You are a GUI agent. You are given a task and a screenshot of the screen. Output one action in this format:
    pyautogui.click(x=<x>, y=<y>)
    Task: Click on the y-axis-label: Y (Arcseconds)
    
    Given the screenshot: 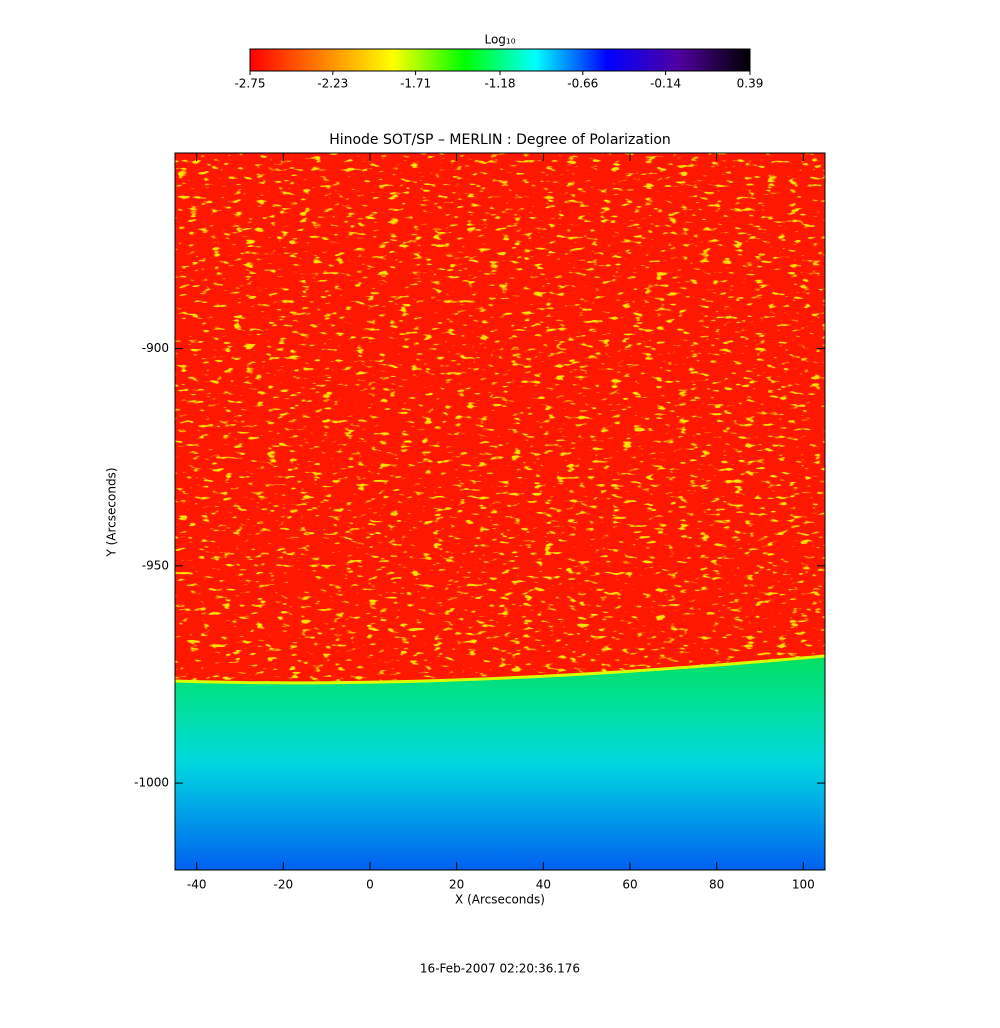 What is the action you would take?
    pyautogui.click(x=112, y=512)
    